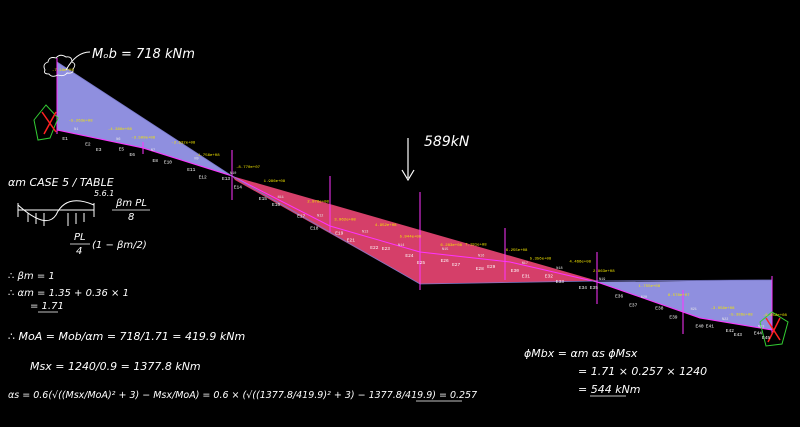  What do you see at coordinates (401, 246) in the screenshot?
I see `node-label: N14` at bounding box center [401, 246].